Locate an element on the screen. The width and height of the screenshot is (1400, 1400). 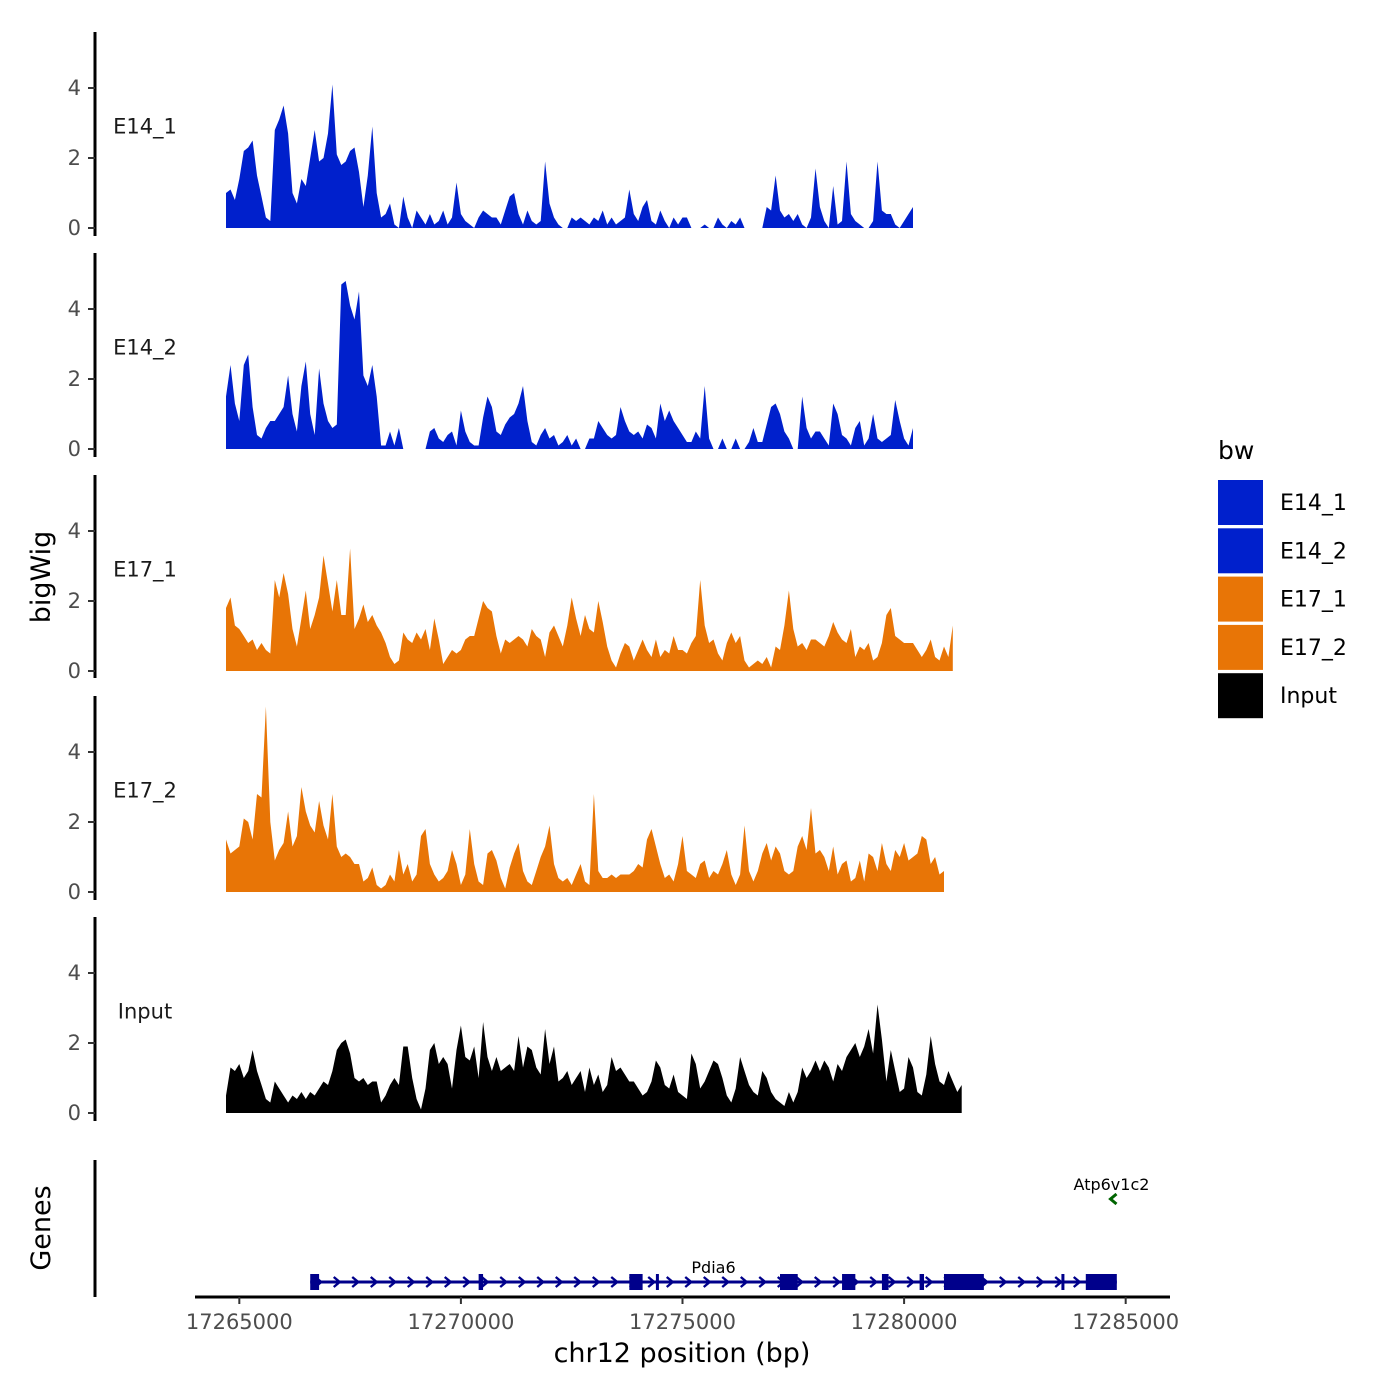
legend-label: E14_1 is located at coordinates (1313, 503).